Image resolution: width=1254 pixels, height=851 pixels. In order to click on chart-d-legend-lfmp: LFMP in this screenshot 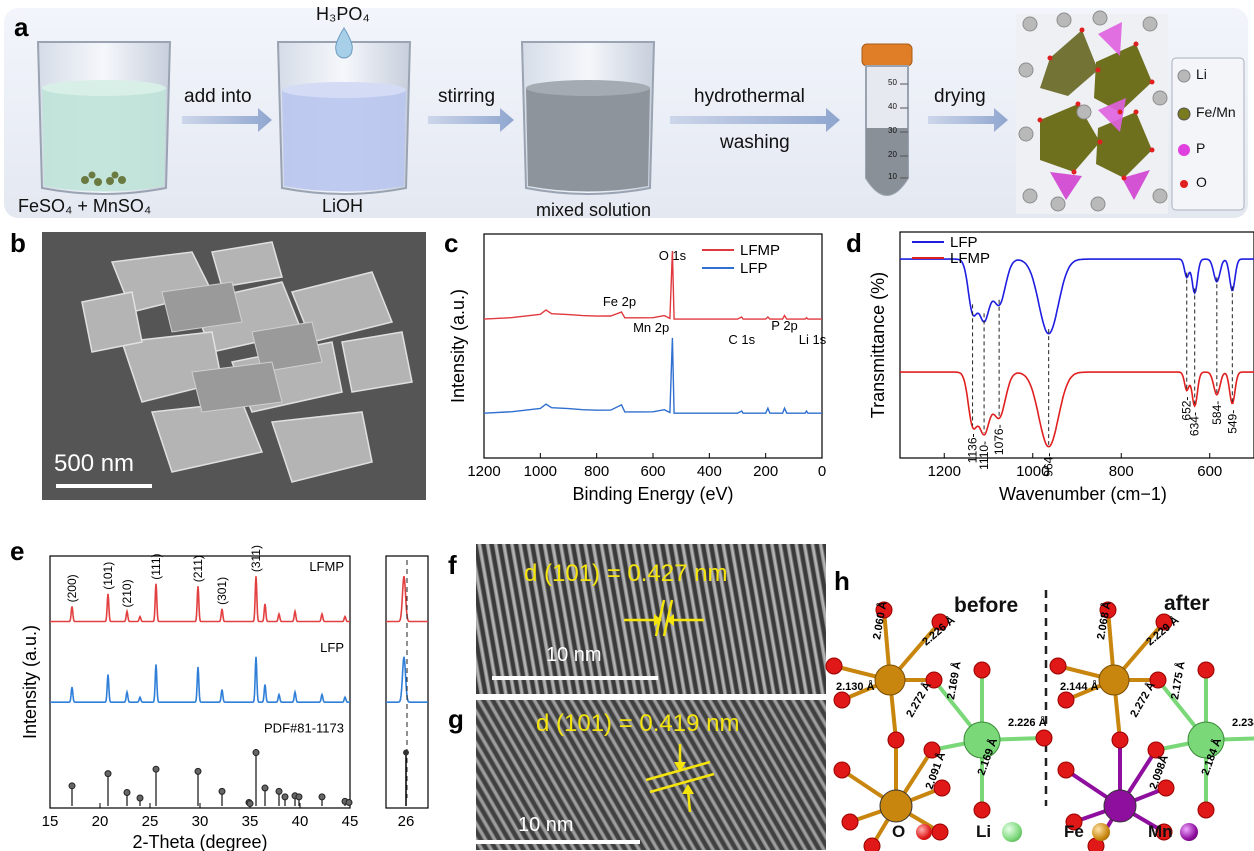, I will do `click(970, 258)`.